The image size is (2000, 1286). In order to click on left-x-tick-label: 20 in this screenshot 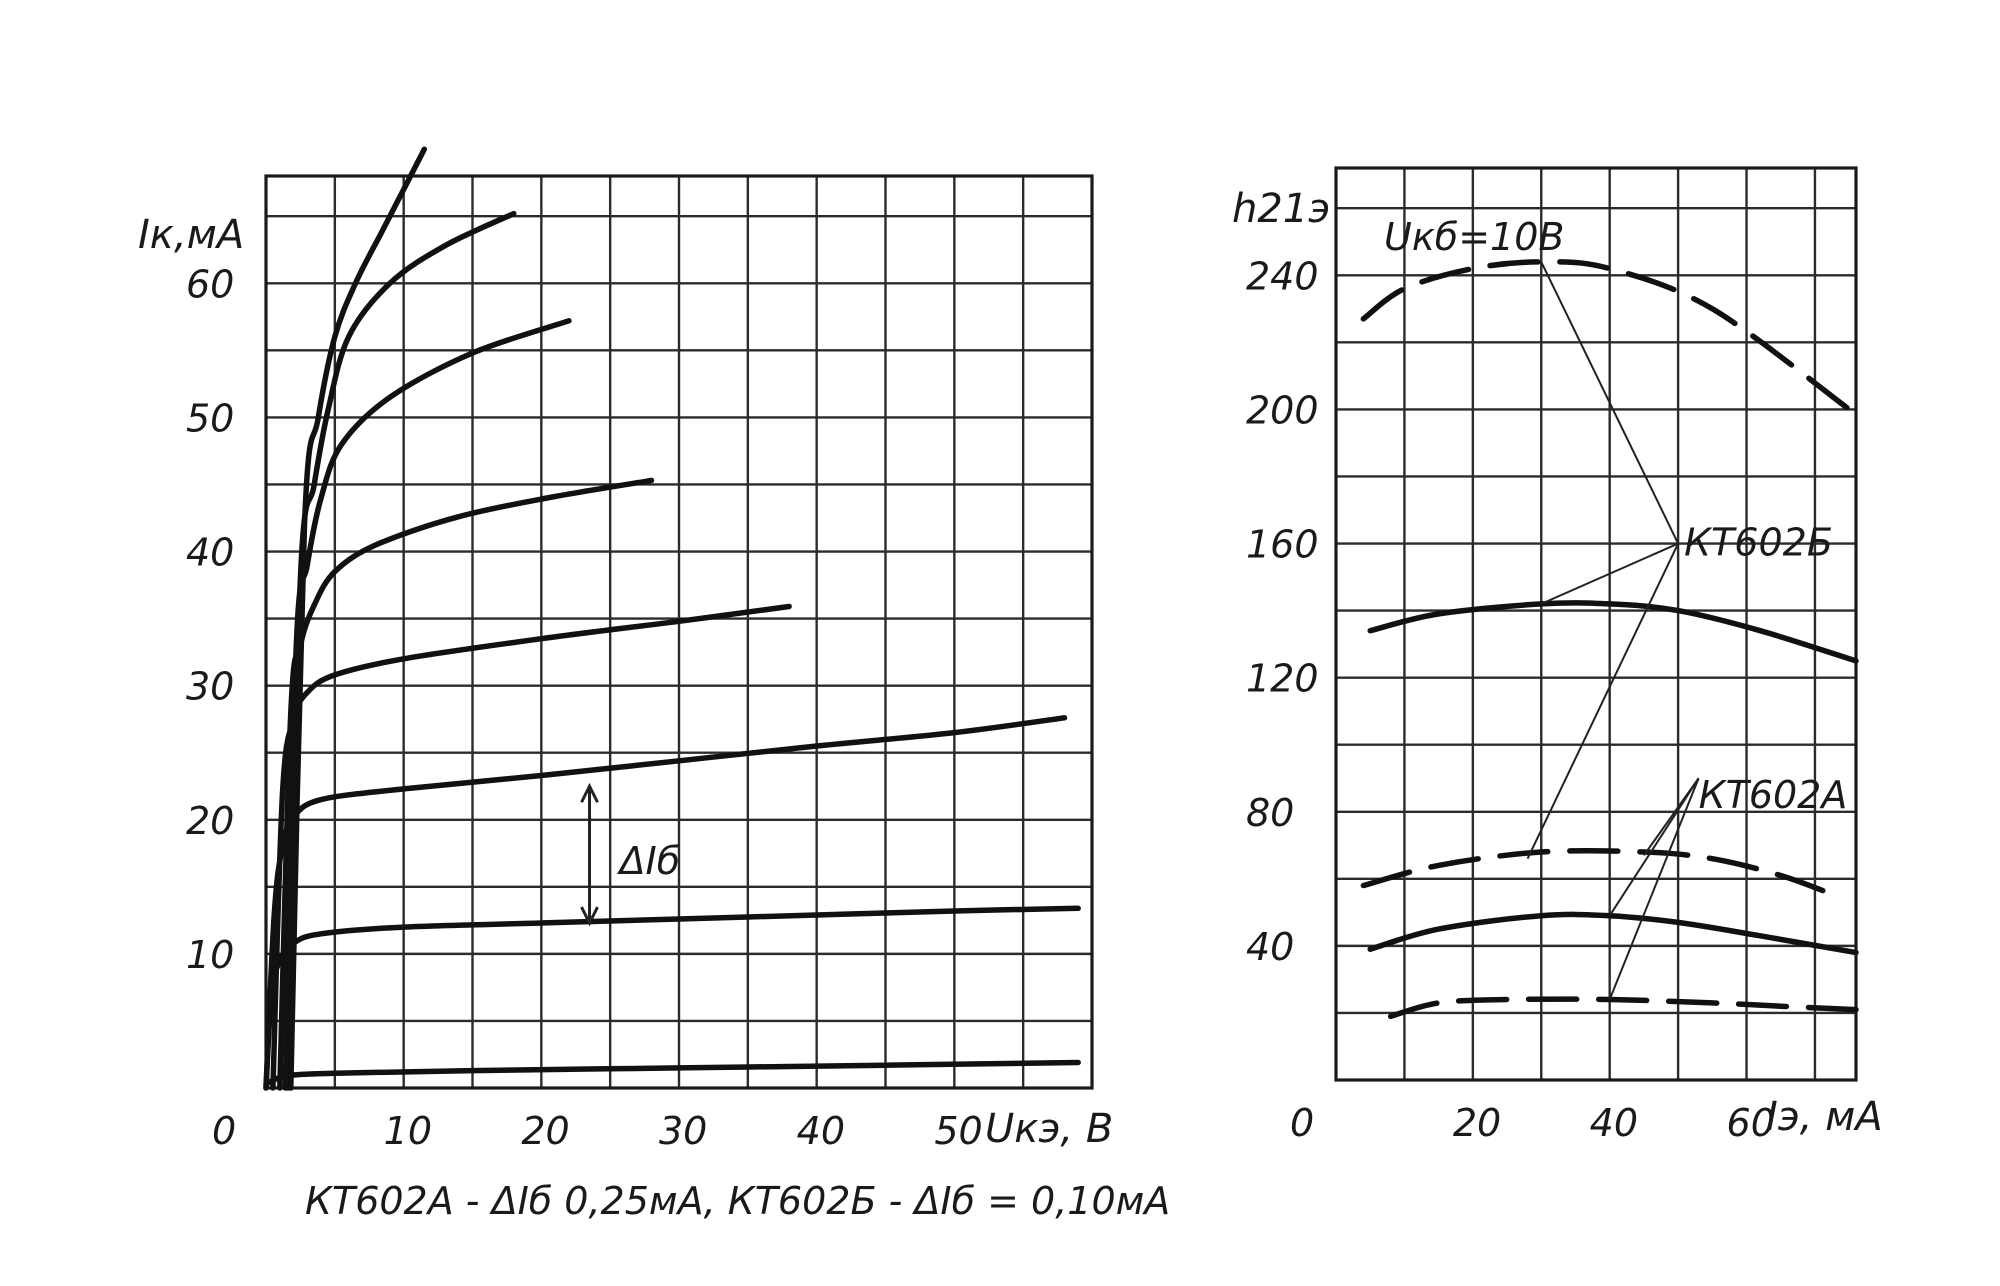, I will do `click(545, 1131)`.